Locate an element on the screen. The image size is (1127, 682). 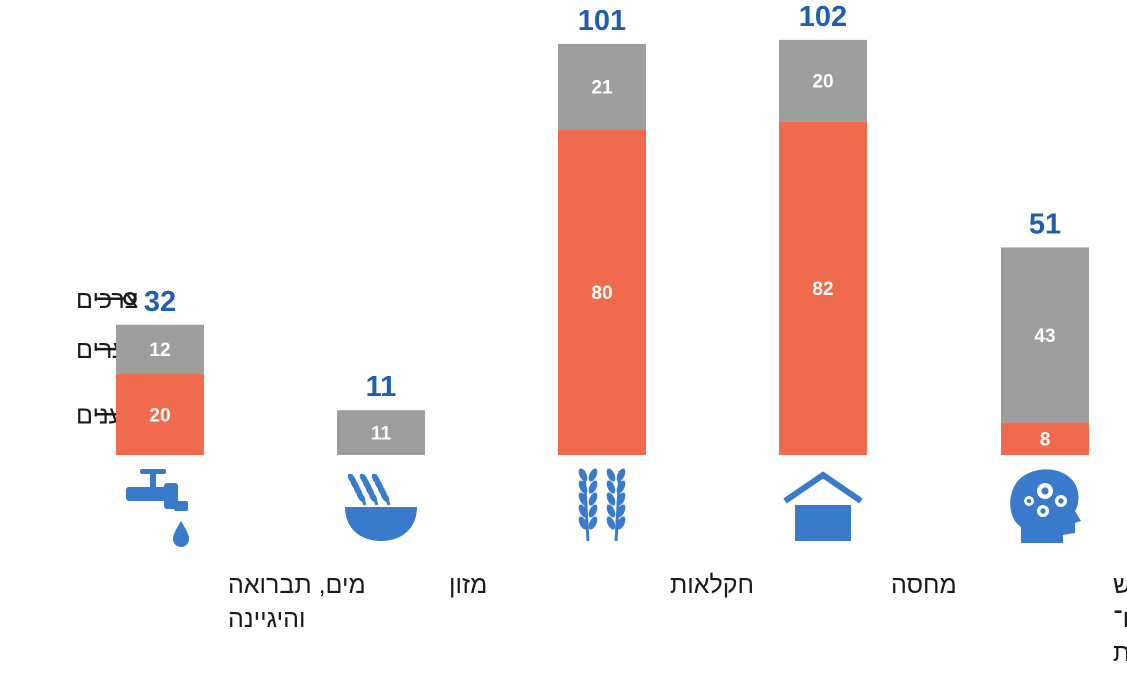
legend-needs-label: צרכים is located at coordinates (107, 300).